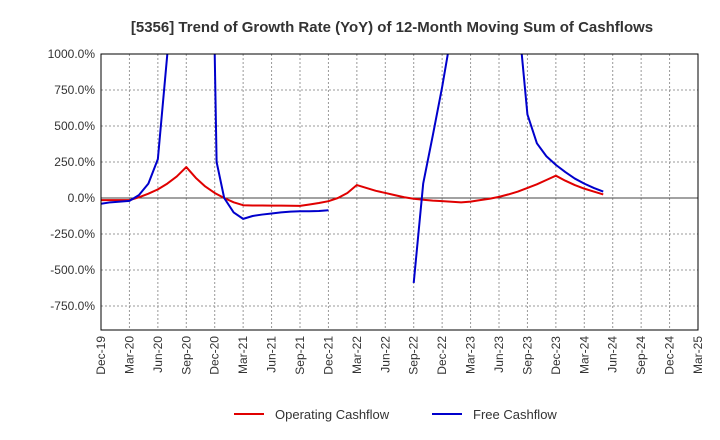  What do you see at coordinates (328, 355) in the screenshot?
I see `x-tick-label: Dec-21` at bounding box center [328, 355].